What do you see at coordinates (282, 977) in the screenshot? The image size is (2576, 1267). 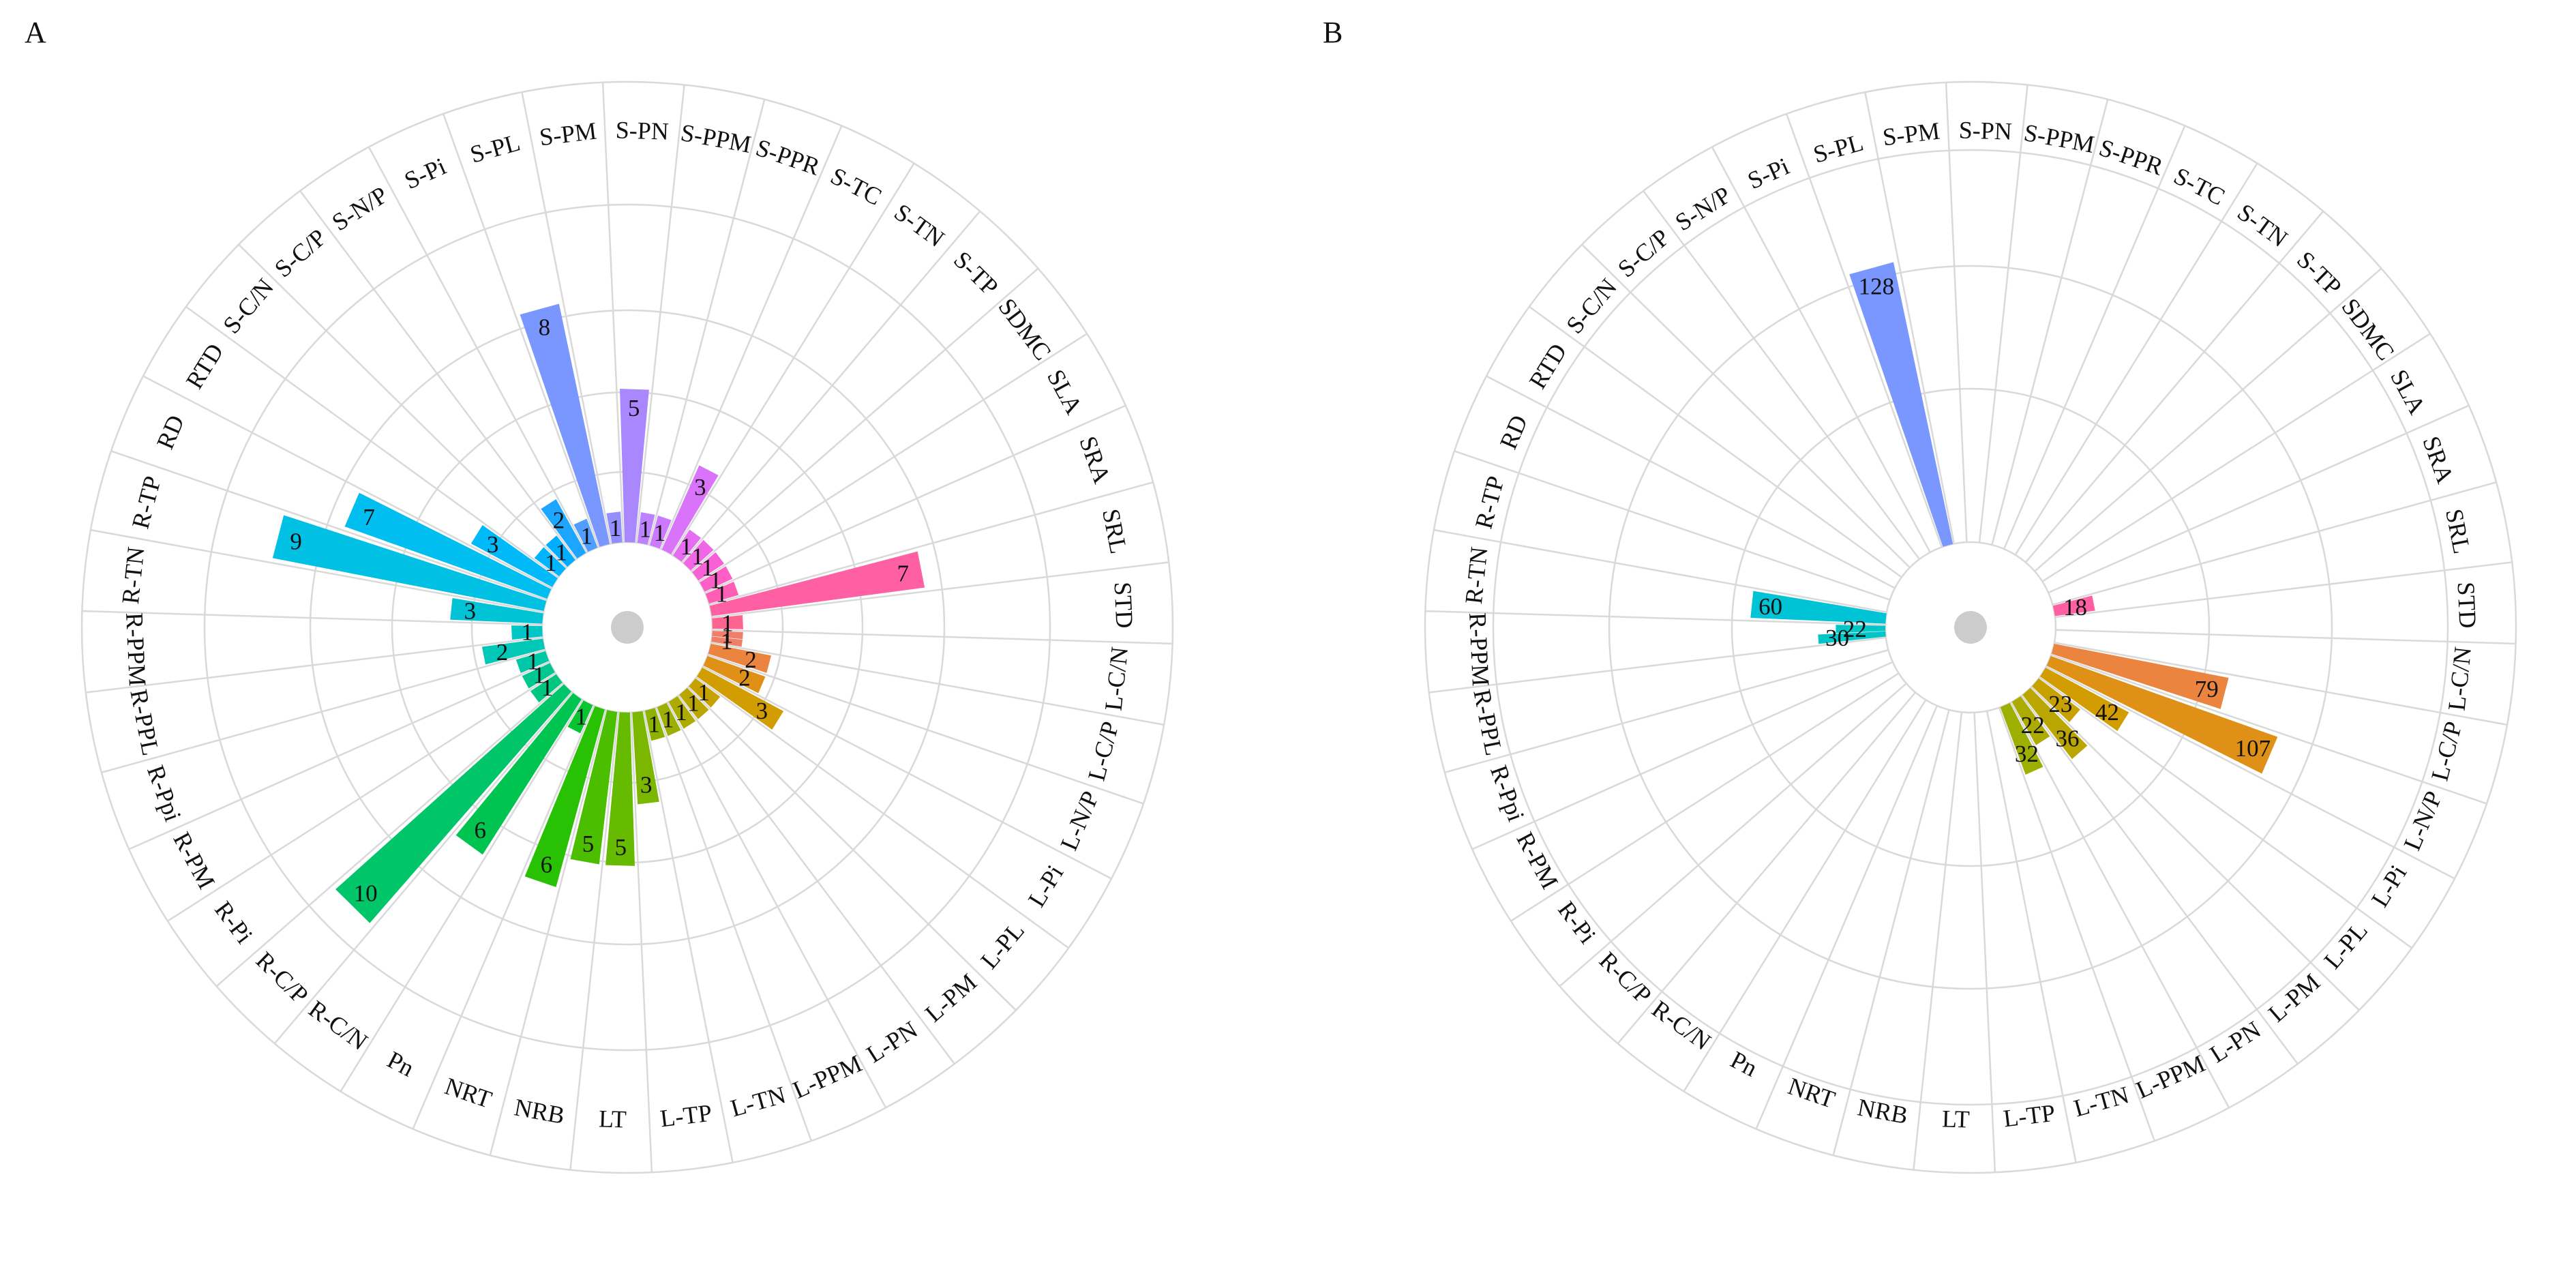 I see `variable-label: R-C/P` at bounding box center [282, 977].